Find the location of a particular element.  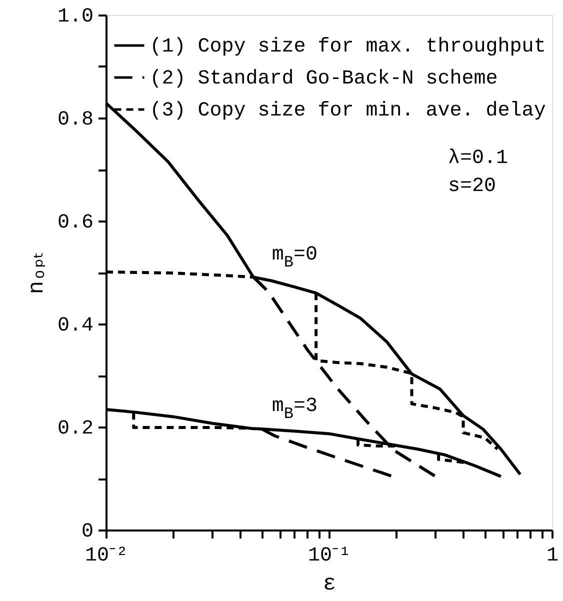

annotation: λ=0.1 is located at coordinates (478, 158).